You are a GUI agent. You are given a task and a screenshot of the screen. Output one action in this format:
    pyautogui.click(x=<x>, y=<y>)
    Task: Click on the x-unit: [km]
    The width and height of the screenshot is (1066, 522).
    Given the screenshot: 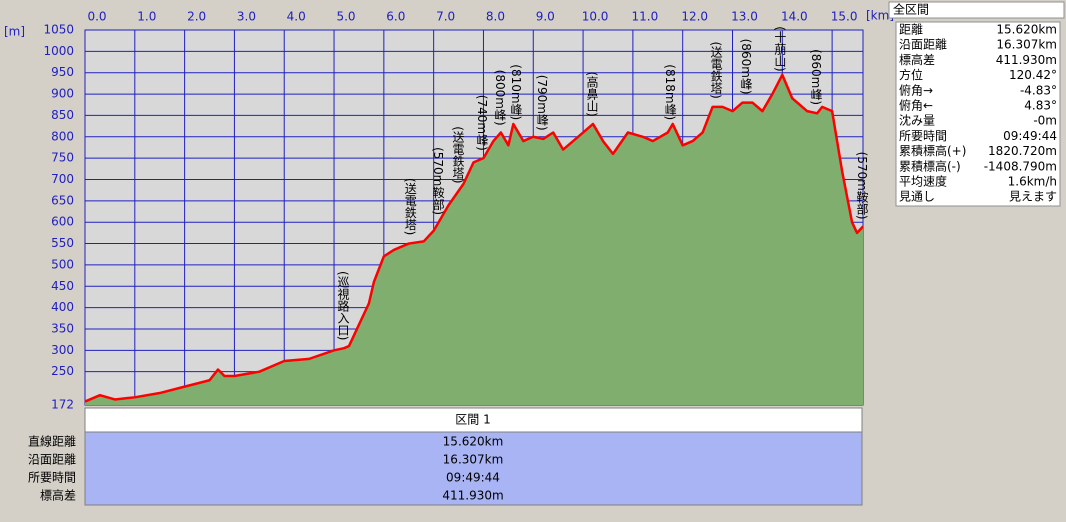 What is the action you would take?
    pyautogui.click(x=880, y=16)
    